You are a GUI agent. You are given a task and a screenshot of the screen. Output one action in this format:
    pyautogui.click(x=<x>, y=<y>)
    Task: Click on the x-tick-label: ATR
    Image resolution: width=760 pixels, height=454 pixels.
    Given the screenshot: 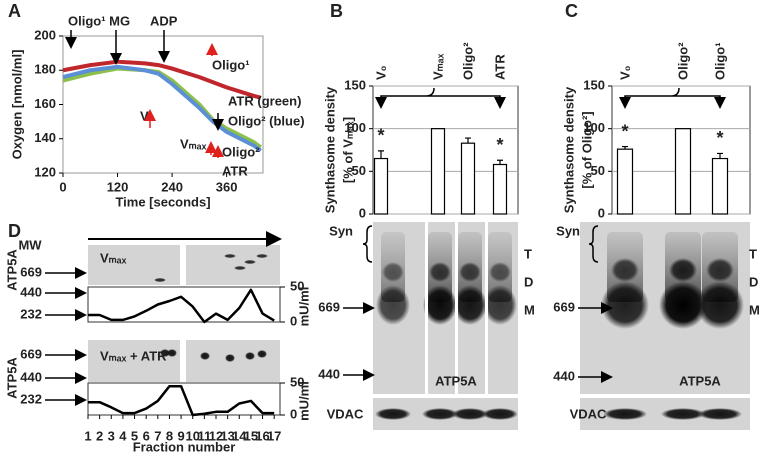 What is the action you would take?
    pyautogui.click(x=499, y=67)
    